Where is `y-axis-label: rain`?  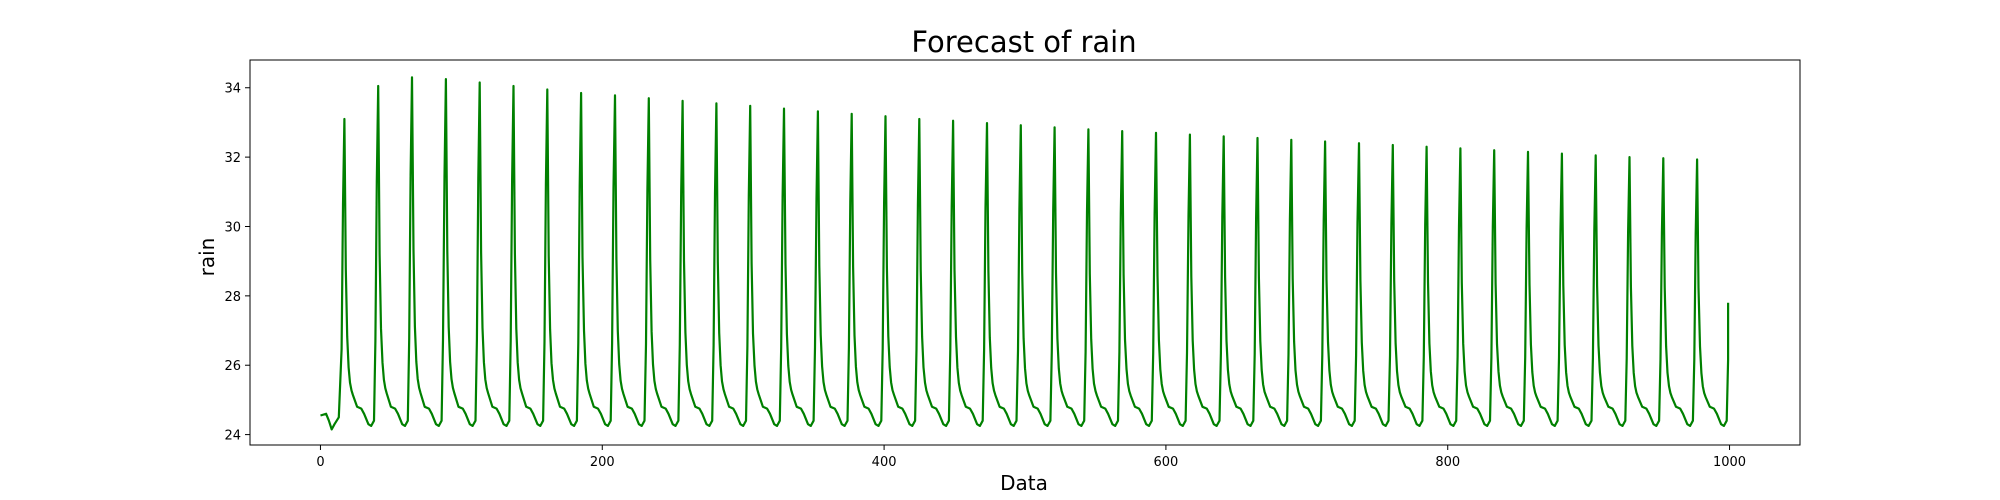
y-axis-label: rain is located at coordinates (207, 257).